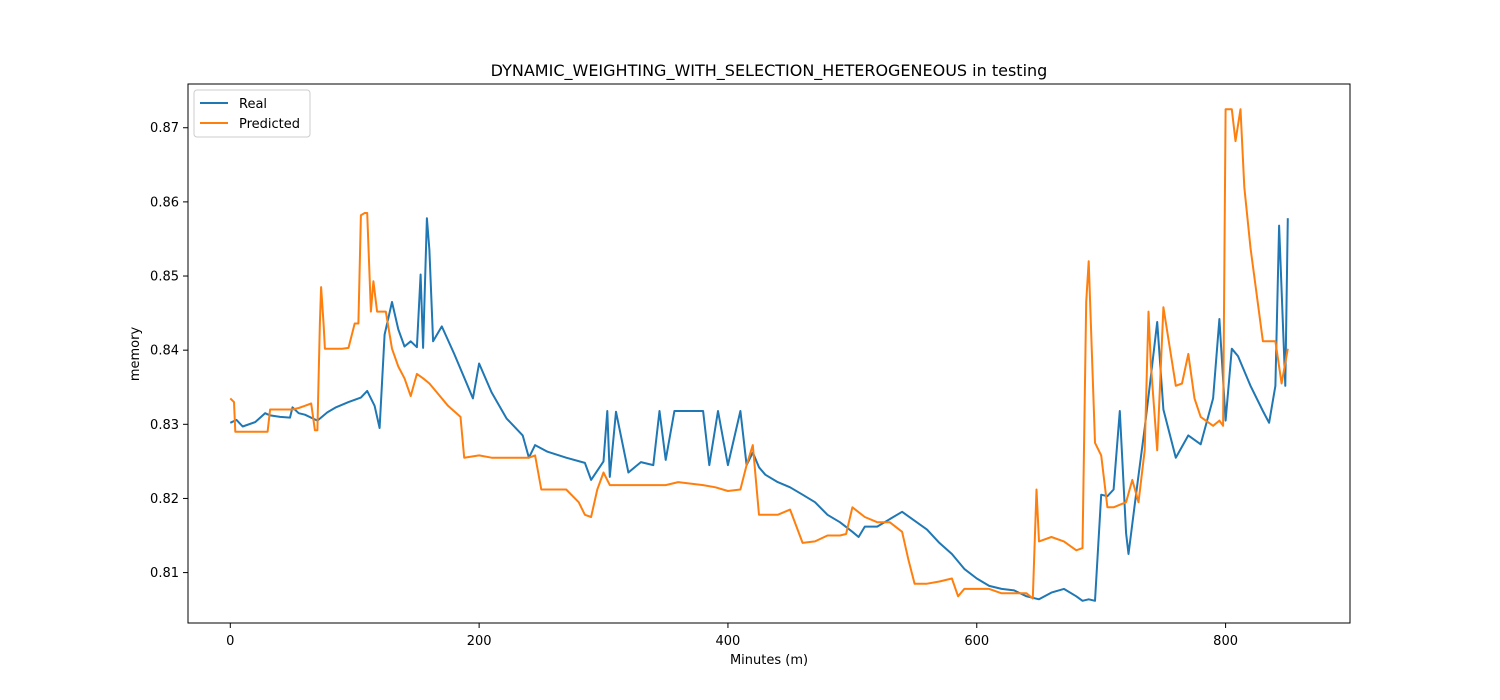 This screenshot has width=1500, height=700. What do you see at coordinates (269, 124) in the screenshot?
I see `legend-label-predicted: Predicted` at bounding box center [269, 124].